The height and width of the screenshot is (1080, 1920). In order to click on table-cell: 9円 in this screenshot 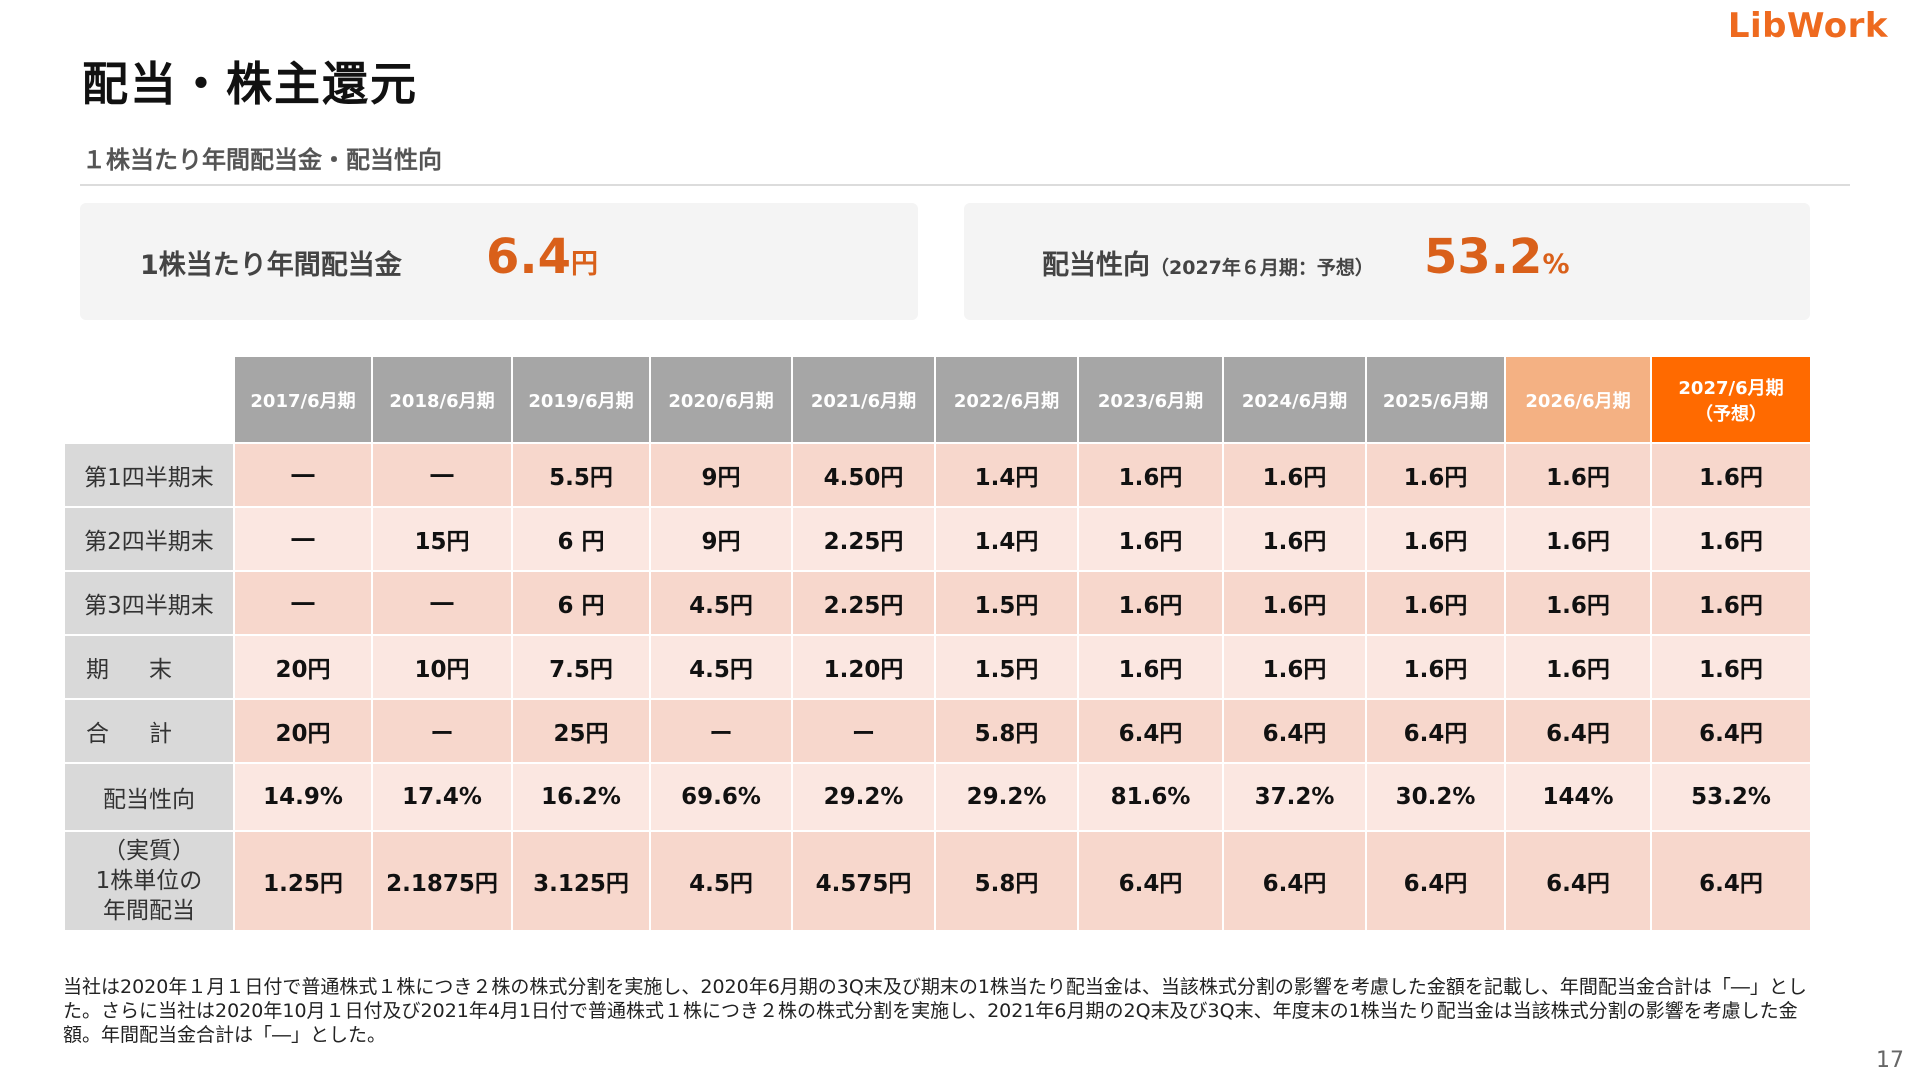, I will do `click(721, 475)`.